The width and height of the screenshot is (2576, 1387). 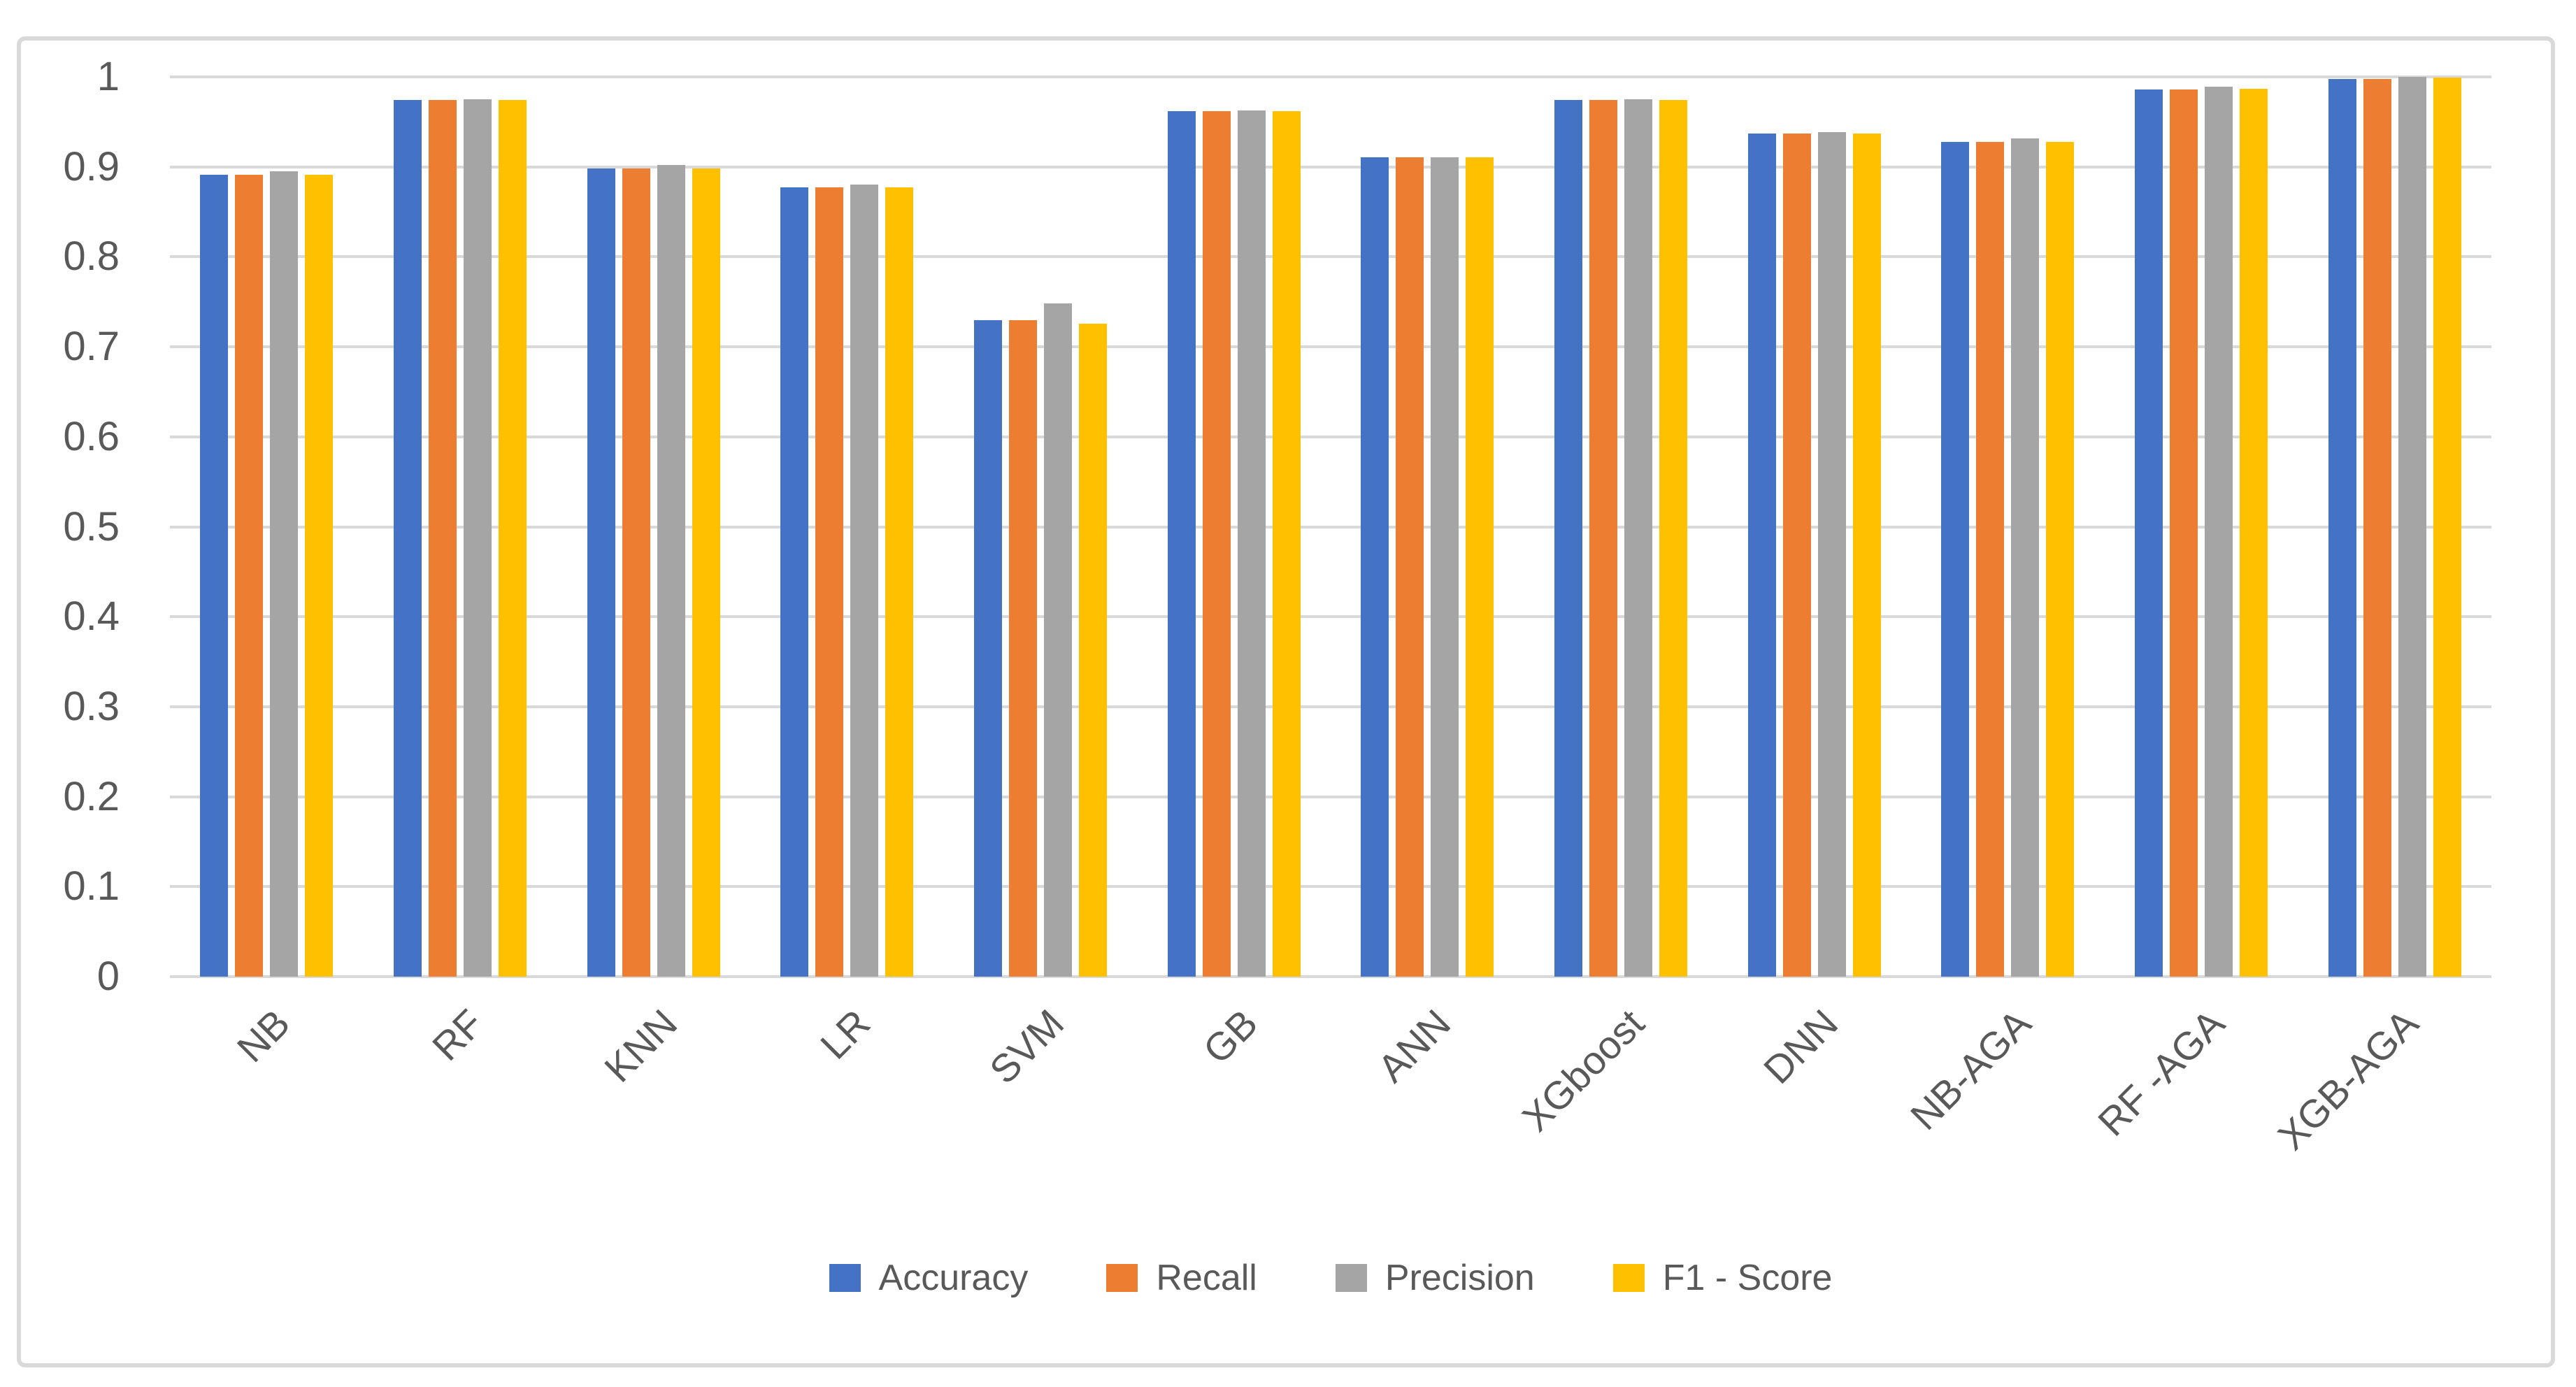 What do you see at coordinates (91, 436) in the screenshot?
I see `y-tick-label: 0.6` at bounding box center [91, 436].